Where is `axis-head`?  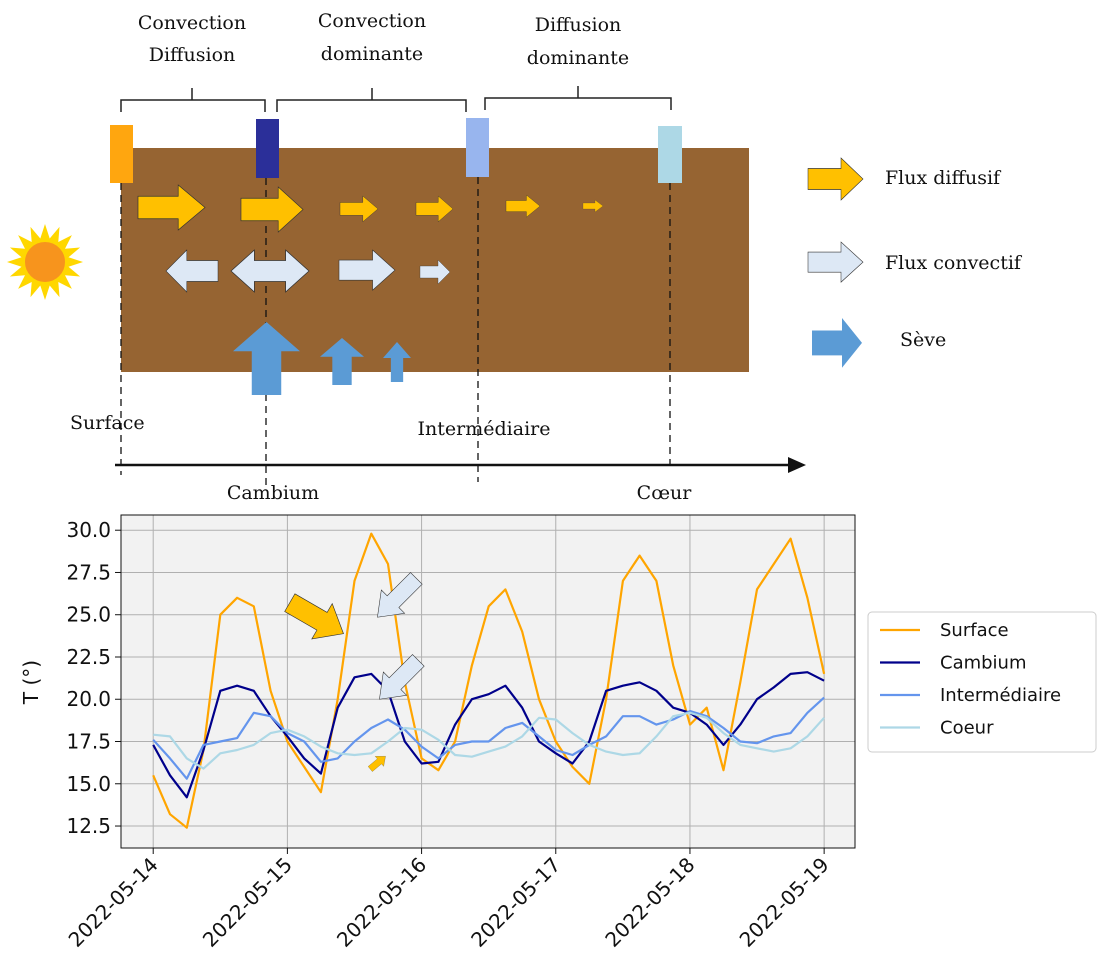 axis-head is located at coordinates (797, 465).